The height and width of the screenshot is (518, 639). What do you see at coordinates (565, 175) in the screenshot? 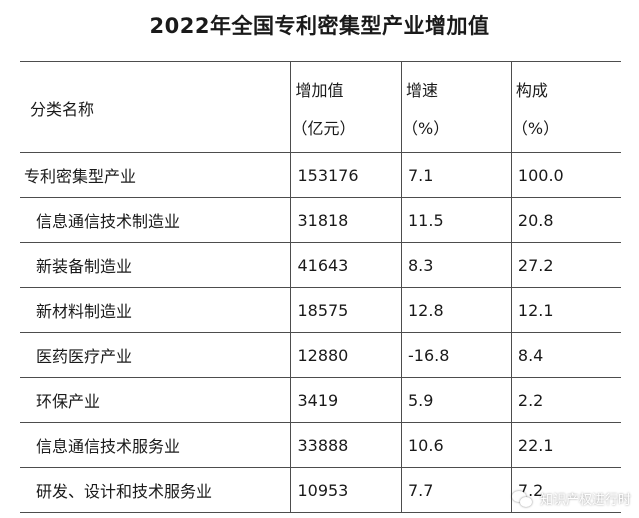
I see `row-share: 100.0` at bounding box center [565, 175].